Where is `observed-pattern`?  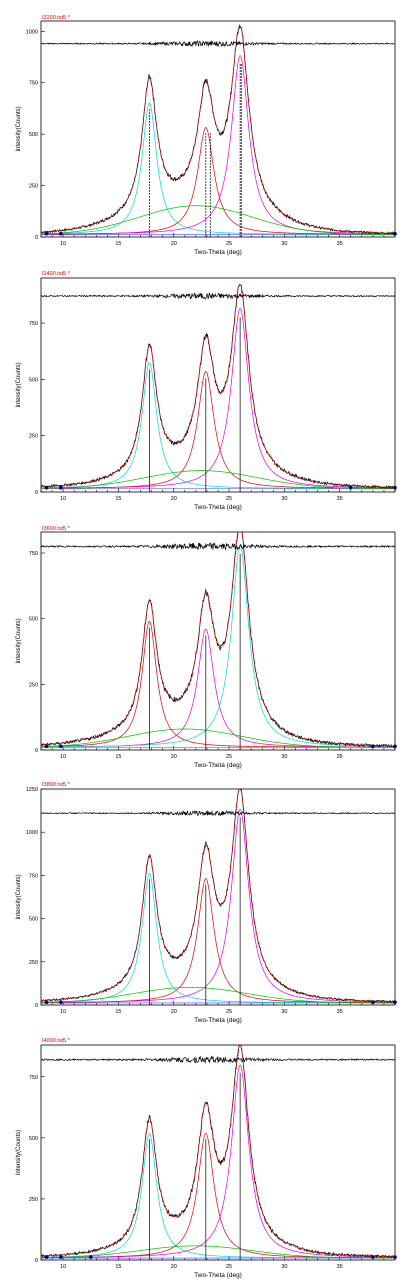
observed-pattern is located at coordinates (218, 387).